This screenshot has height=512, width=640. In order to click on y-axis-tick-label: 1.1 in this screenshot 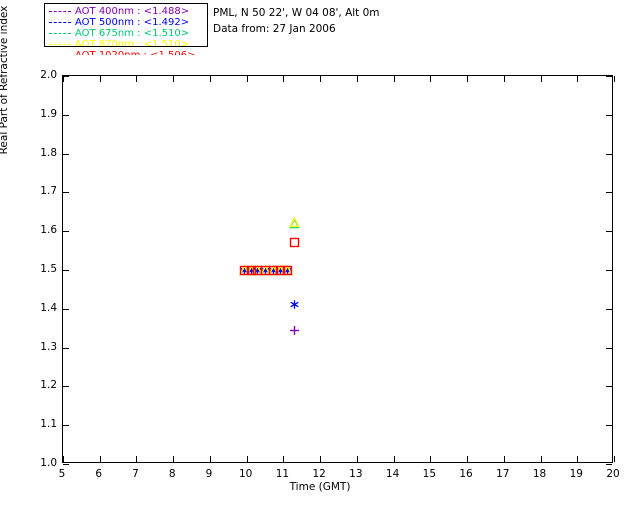, I will do `click(48, 424)`.